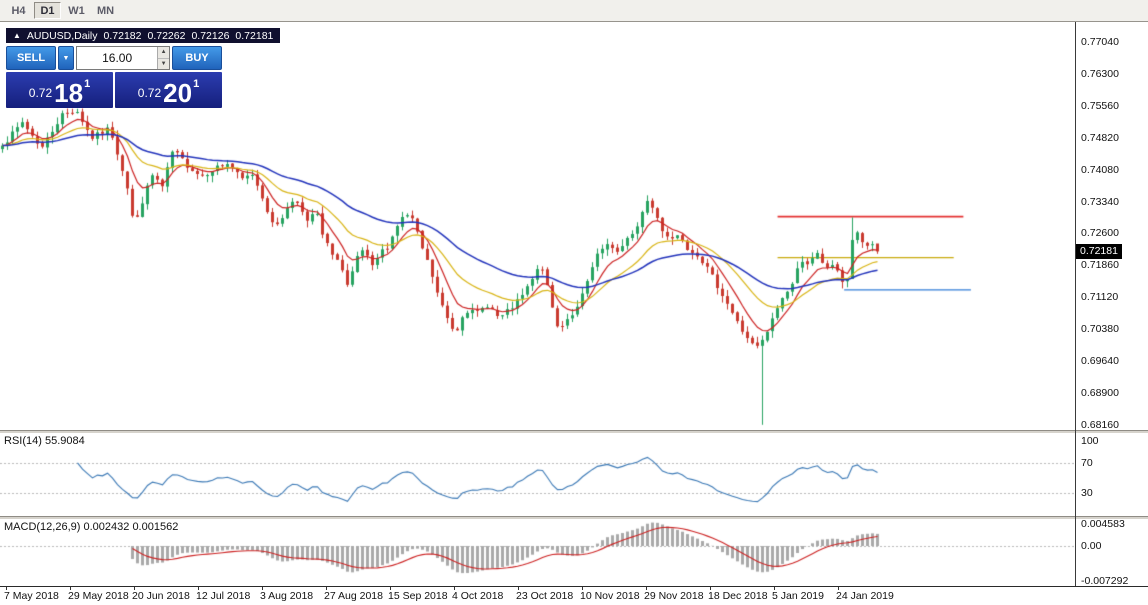 The height and width of the screenshot is (605, 1148). Describe the element at coordinates (1105, 581) in the screenshot. I see `macd-level-label: -0.007292` at that location.